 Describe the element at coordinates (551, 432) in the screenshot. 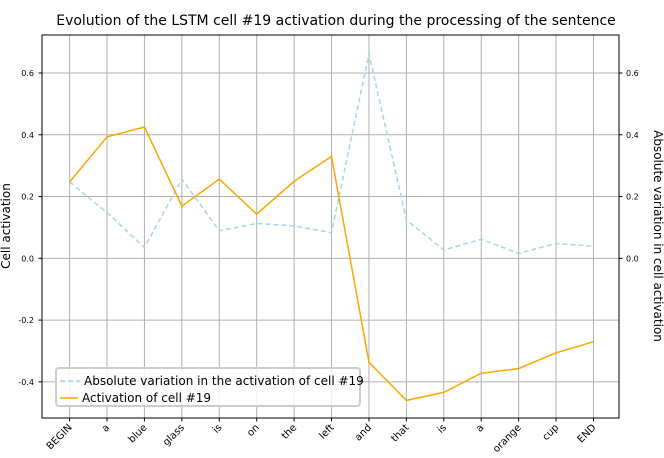

I see `x-tick-label: cup` at that location.